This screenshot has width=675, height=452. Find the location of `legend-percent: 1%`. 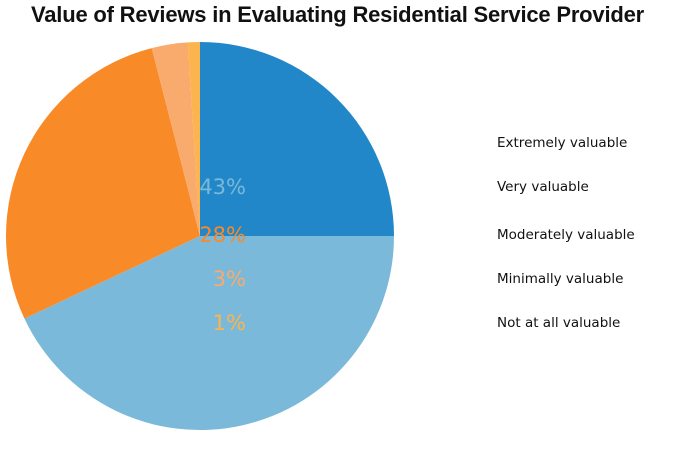

legend-percent: 1% is located at coordinates (229, 323).